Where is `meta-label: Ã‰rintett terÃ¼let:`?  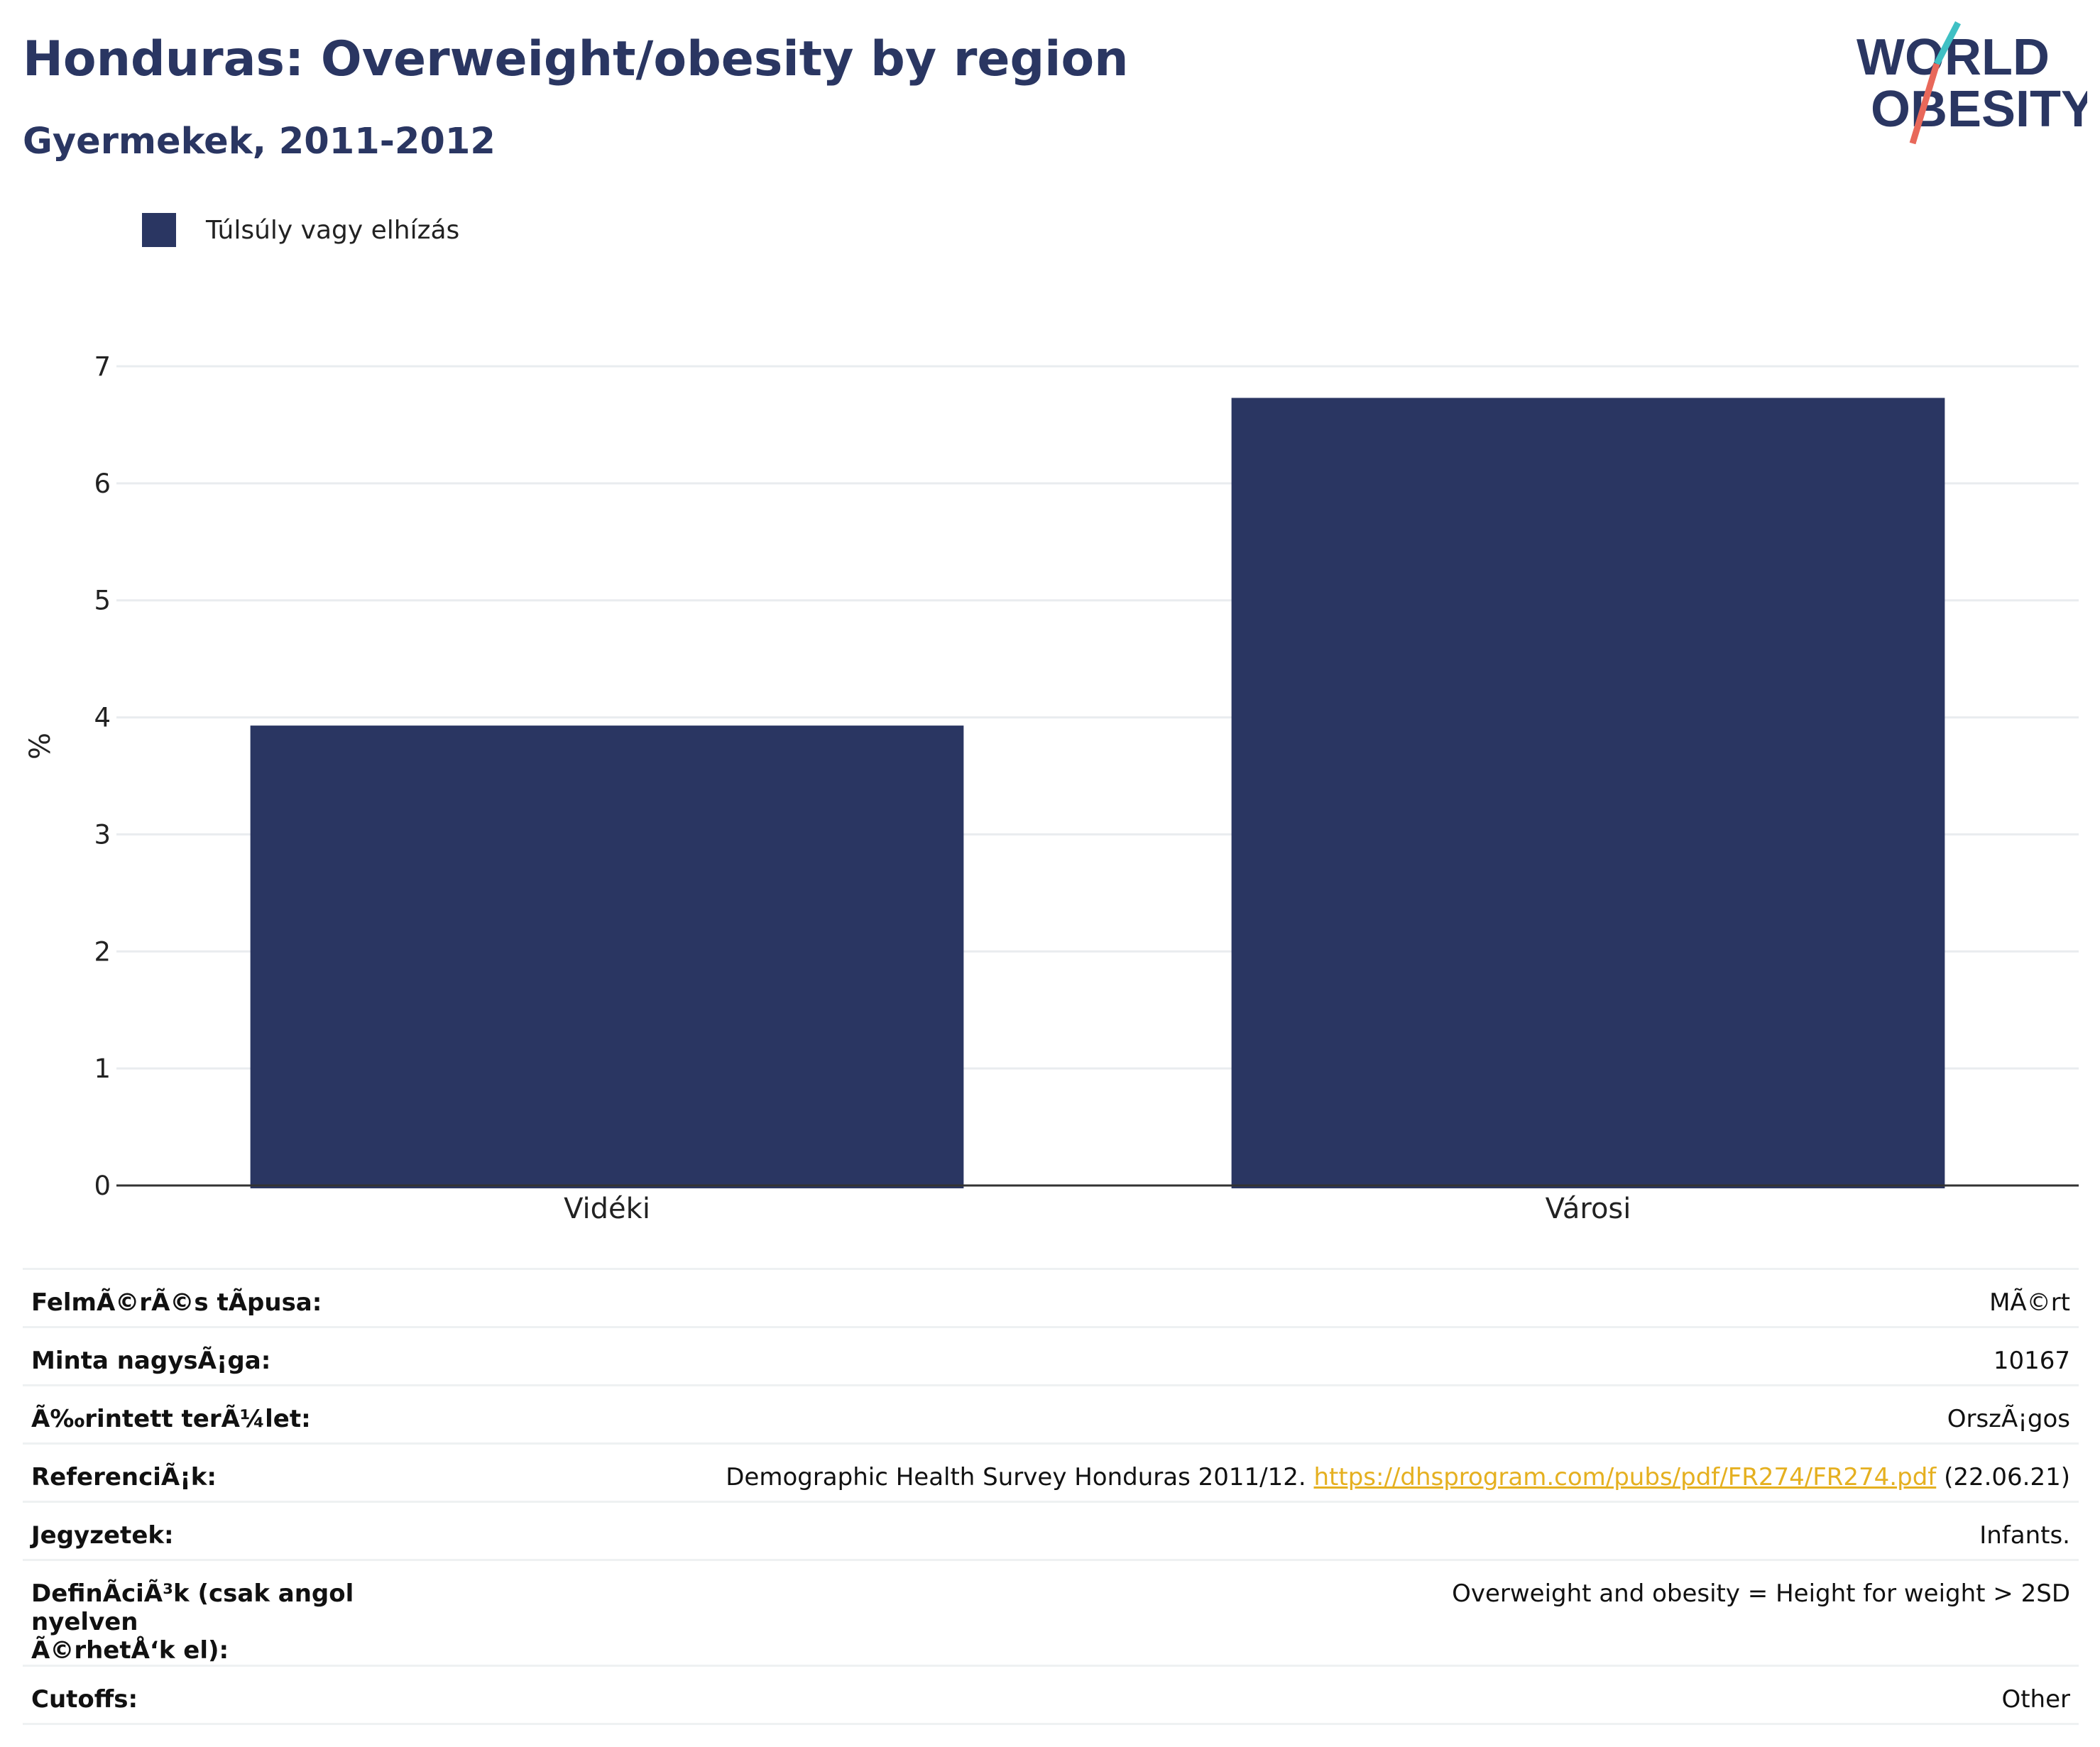
meta-label: Ã‰rintett terÃ¼let: is located at coordinates (230, 1414).